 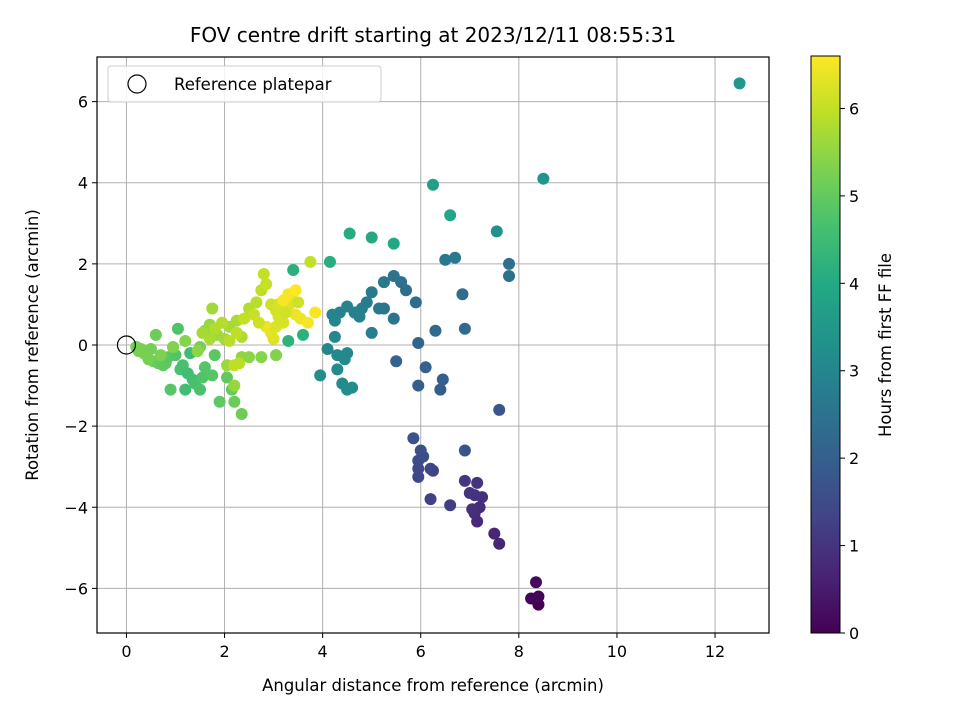 I want to click on y-tick-label: 6, so click(x=83, y=102).